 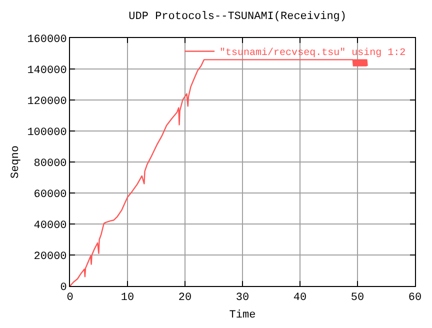 I want to click on x-axis-title: Time, so click(x=242, y=315).